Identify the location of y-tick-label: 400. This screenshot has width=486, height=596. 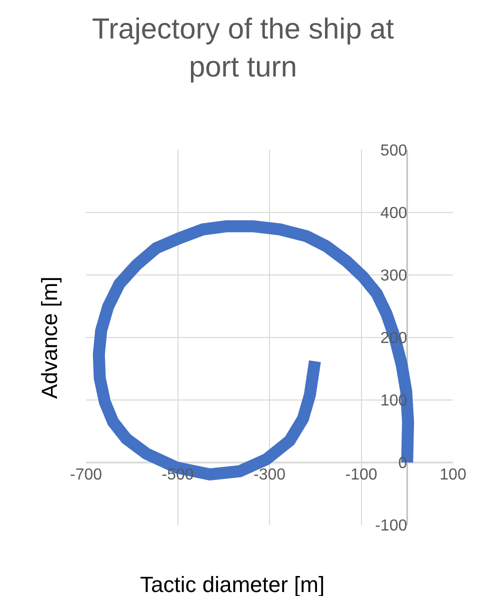
(394, 213).